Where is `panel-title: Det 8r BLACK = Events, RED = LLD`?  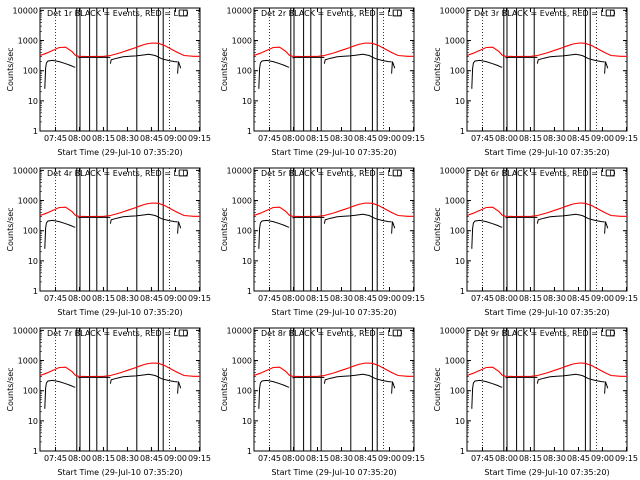
panel-title: Det 8r BLACK = Events, RED = LLD is located at coordinates (332, 333).